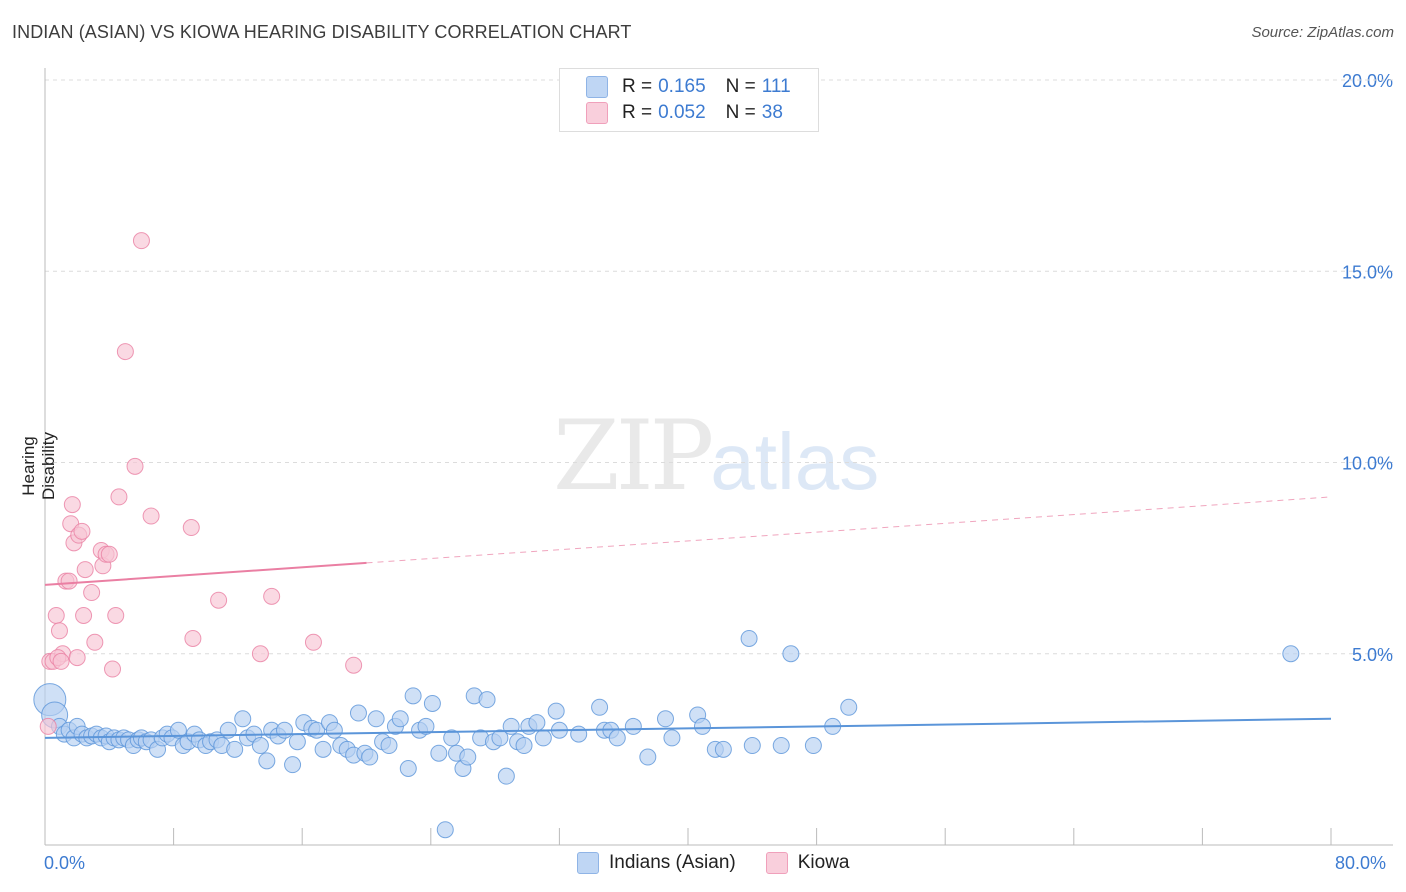  I want to click on x-tick-label-min: 0.0%, so click(65, 863).